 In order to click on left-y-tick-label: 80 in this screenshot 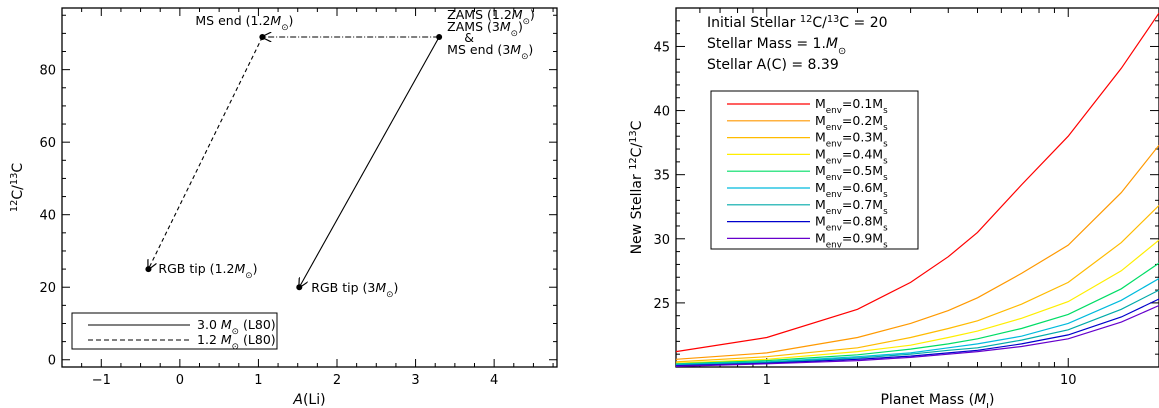, I will do `click(47, 71)`.